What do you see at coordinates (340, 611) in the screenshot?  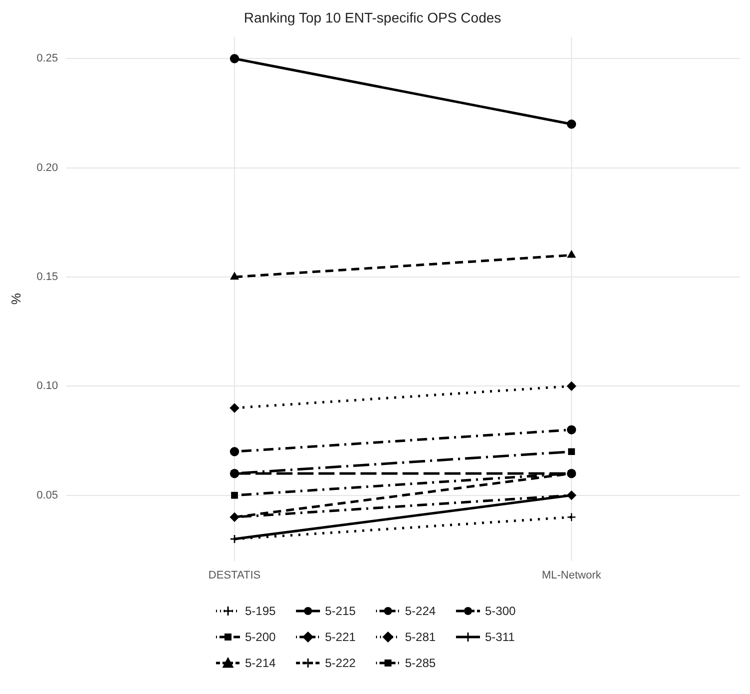 I see `legend-label: 5-215` at bounding box center [340, 611].